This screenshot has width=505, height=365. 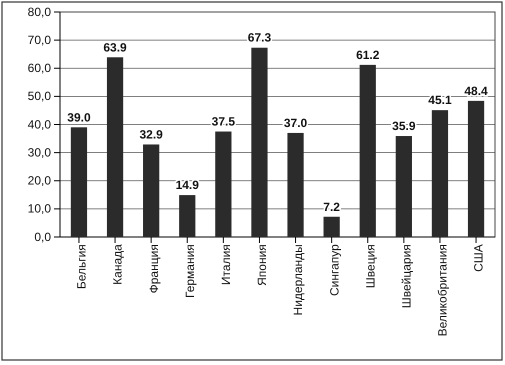 What do you see at coordinates (40, 11) in the screenshot?
I see `y-tick-label: 80,0` at bounding box center [40, 11].